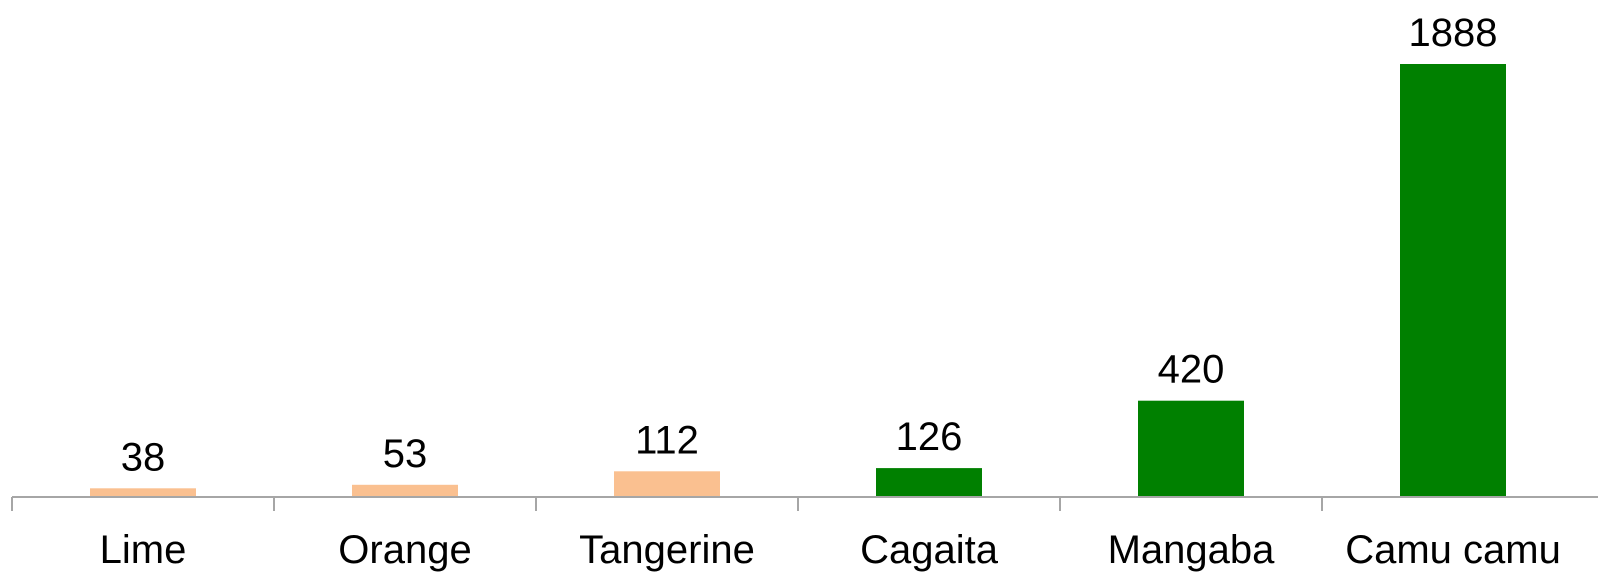  What do you see at coordinates (804, 503) in the screenshot?
I see `x-axis` at bounding box center [804, 503].